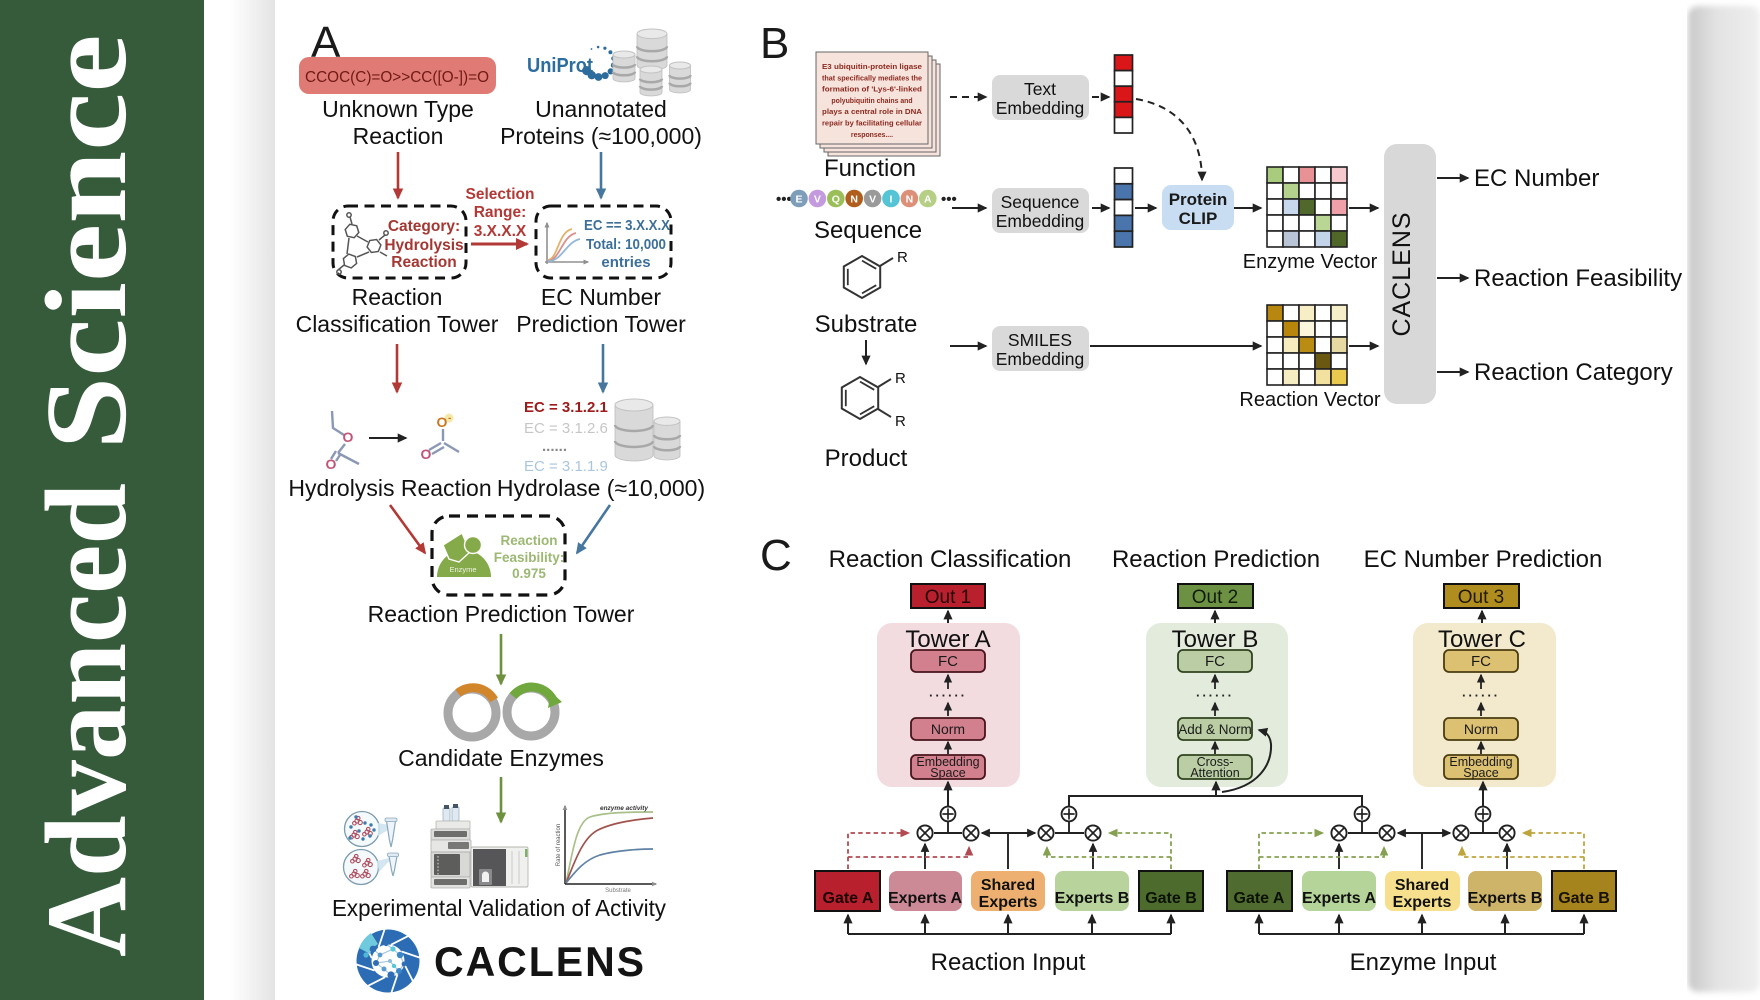  I want to click on svg-text: polyubiquitin chains and, so click(871, 101).